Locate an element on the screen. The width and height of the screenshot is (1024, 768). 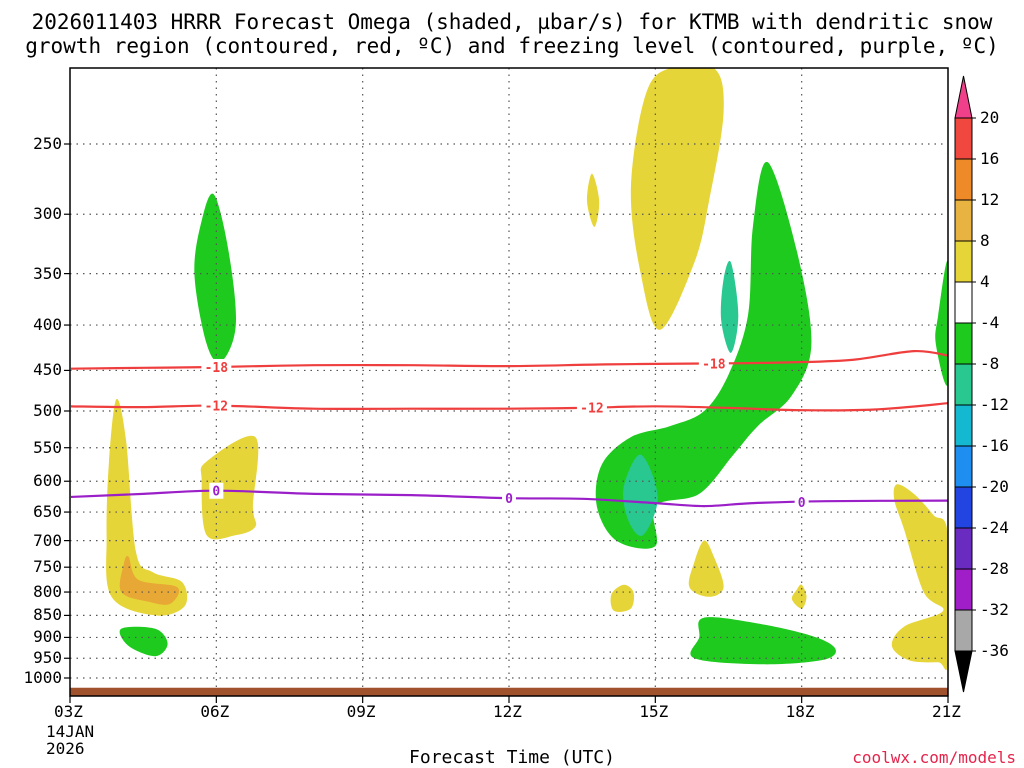
y-tick-label-900: 900 is located at coordinates (47, 637).